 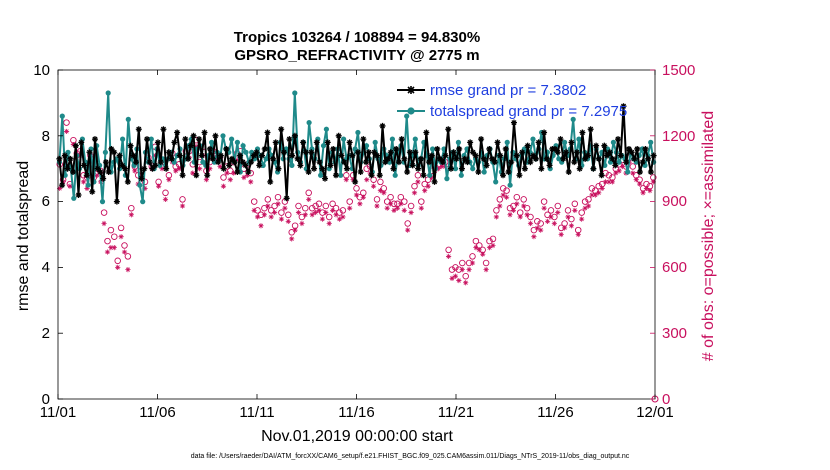 I want to click on y-right-tick-label: 1200, so click(x=678, y=136).